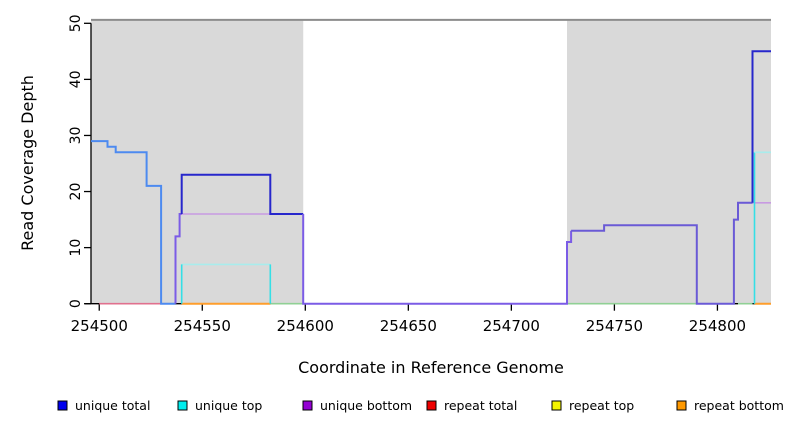 Image resolution: width=792 pixels, height=432 pixels. What do you see at coordinates (366, 405) in the screenshot?
I see `legend-label-unique-bottom: unique bottom` at bounding box center [366, 405].